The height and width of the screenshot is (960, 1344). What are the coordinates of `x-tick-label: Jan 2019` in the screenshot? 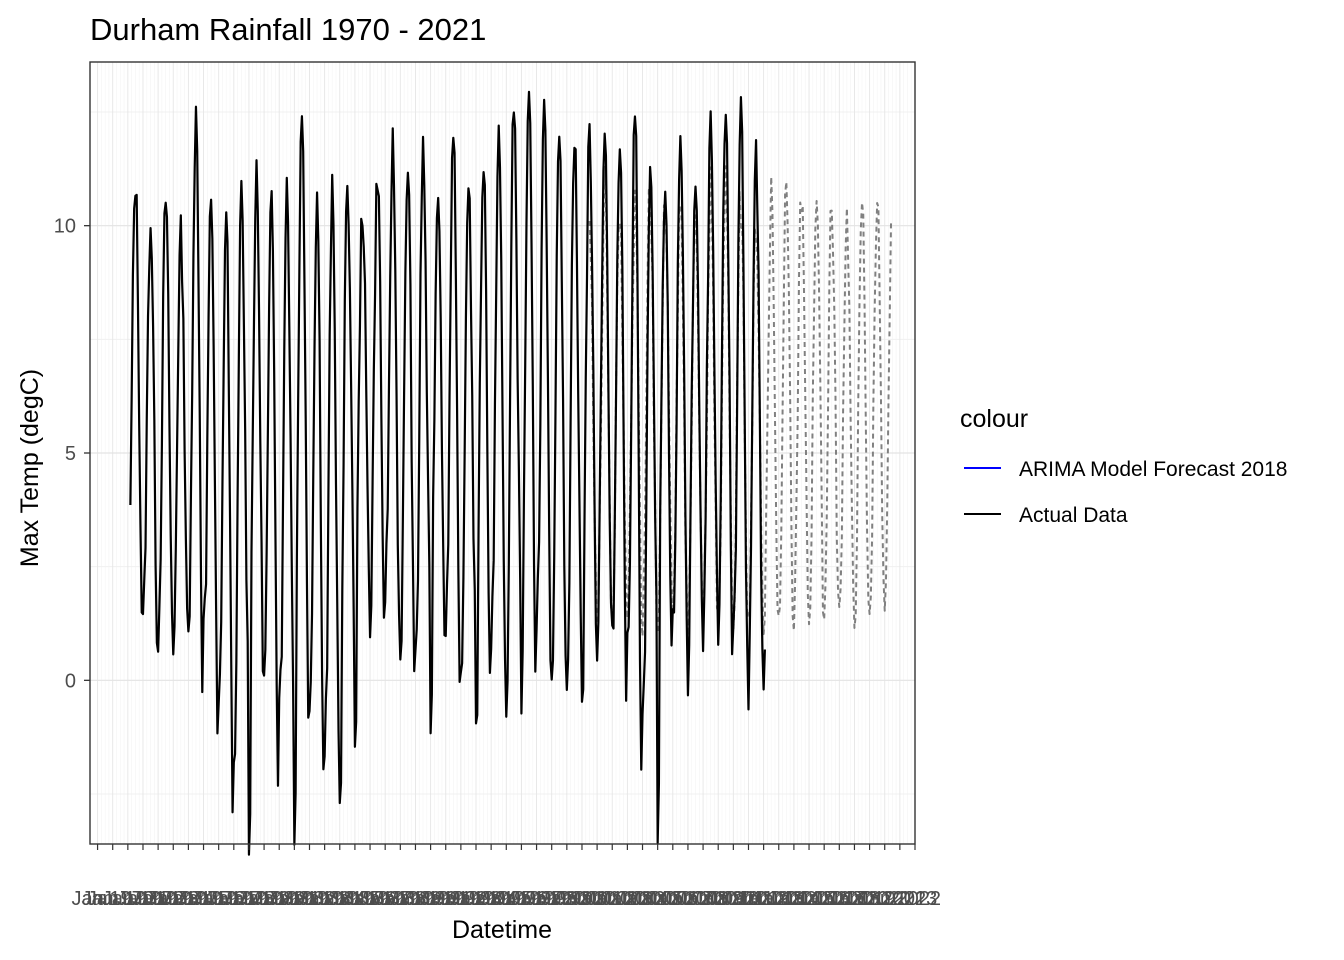 It's located at (854, 899).